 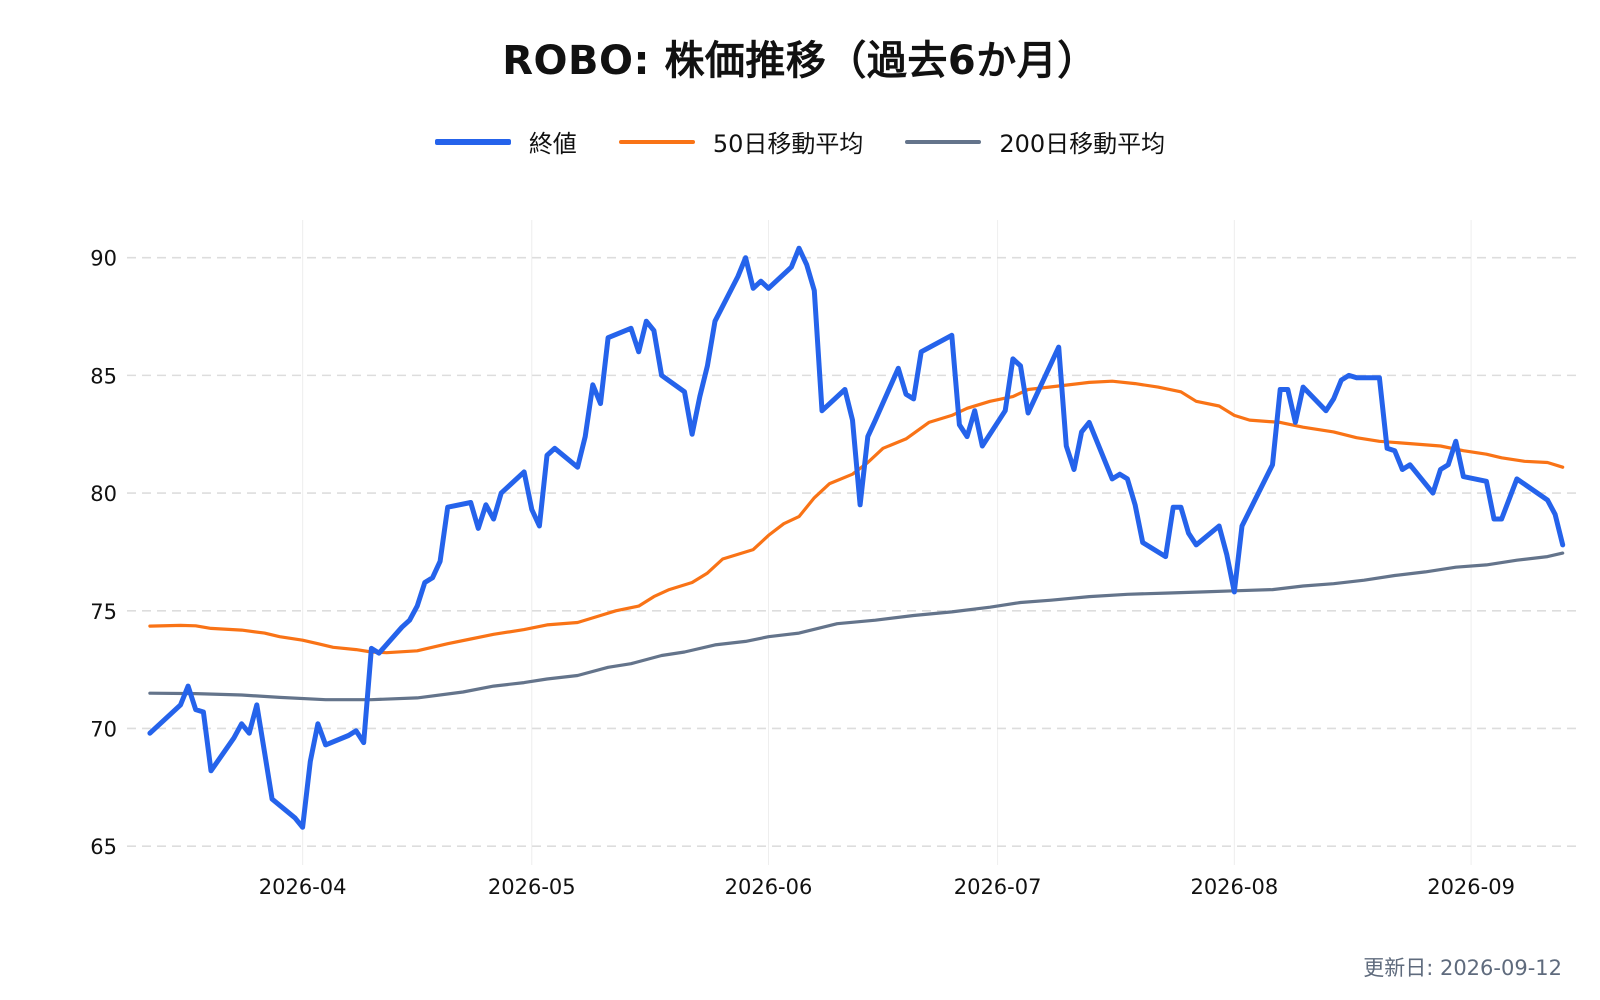 I want to click on ma200-line, so click(x=856, y=626).